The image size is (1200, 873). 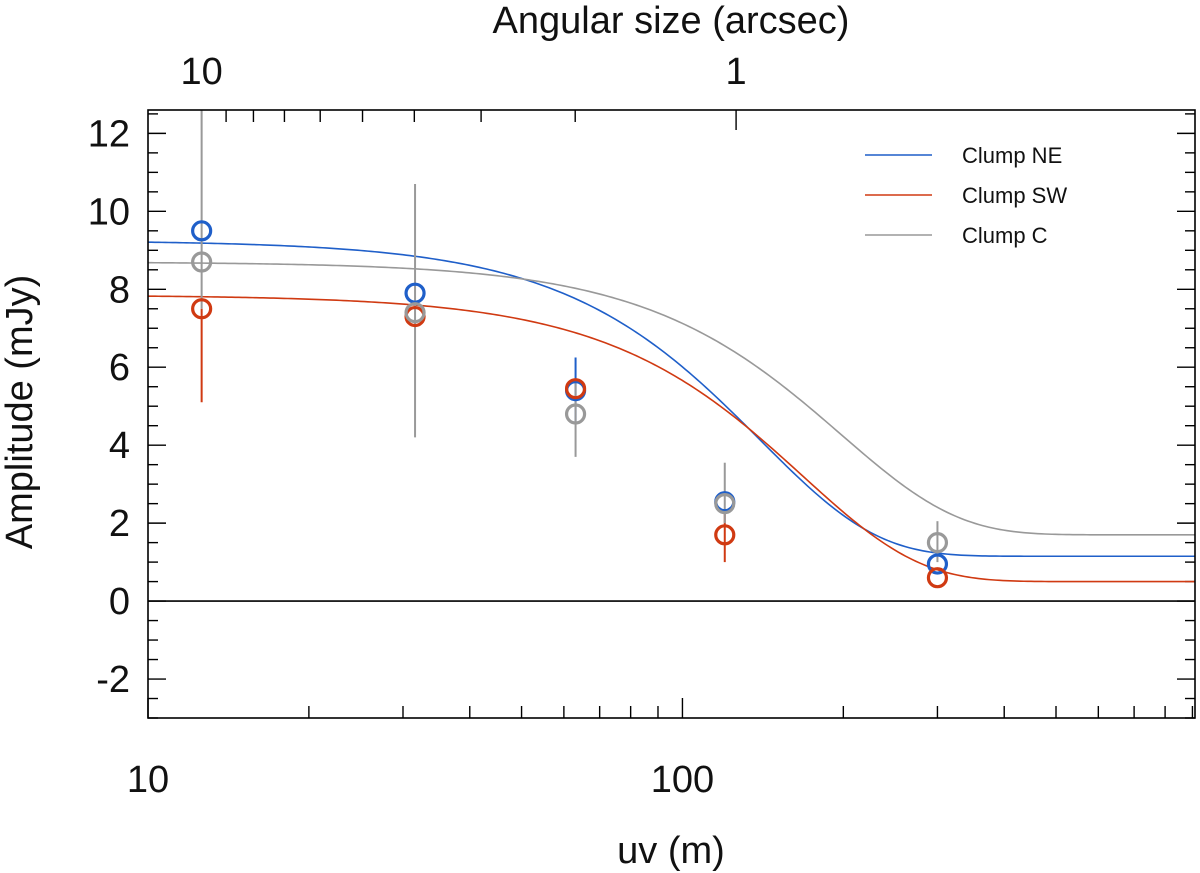 I want to click on x-tick-label: 10, so click(x=148, y=780).